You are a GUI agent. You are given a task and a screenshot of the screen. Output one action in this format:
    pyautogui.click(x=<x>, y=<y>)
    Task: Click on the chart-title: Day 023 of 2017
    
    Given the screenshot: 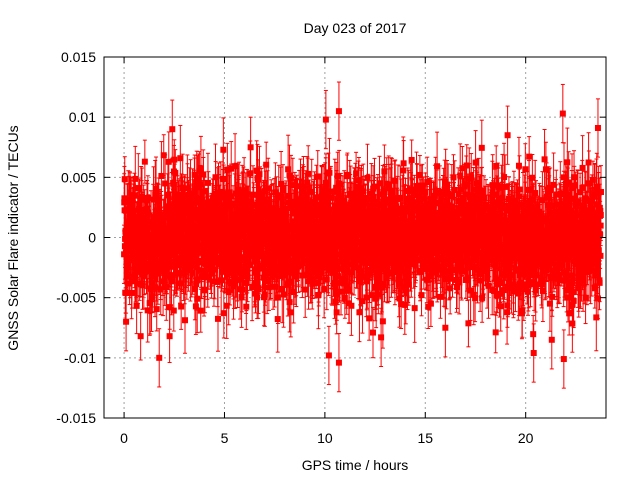 What is the action you would take?
    pyautogui.click(x=355, y=28)
    